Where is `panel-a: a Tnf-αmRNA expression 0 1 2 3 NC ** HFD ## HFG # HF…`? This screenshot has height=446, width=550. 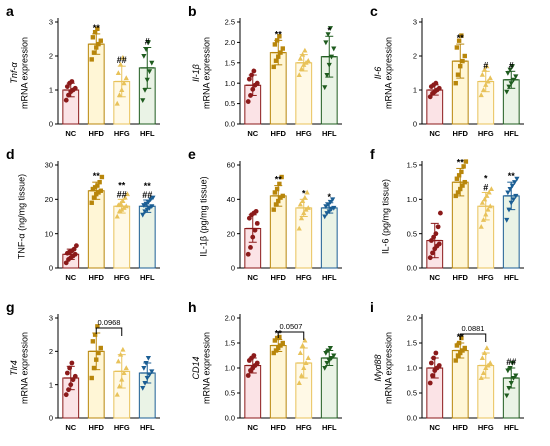 panel-a: a Tnf-αmRNA expression 0 1 2 3 NC ** HFD ## HFG # HF… is located at coordinates (83, 70).